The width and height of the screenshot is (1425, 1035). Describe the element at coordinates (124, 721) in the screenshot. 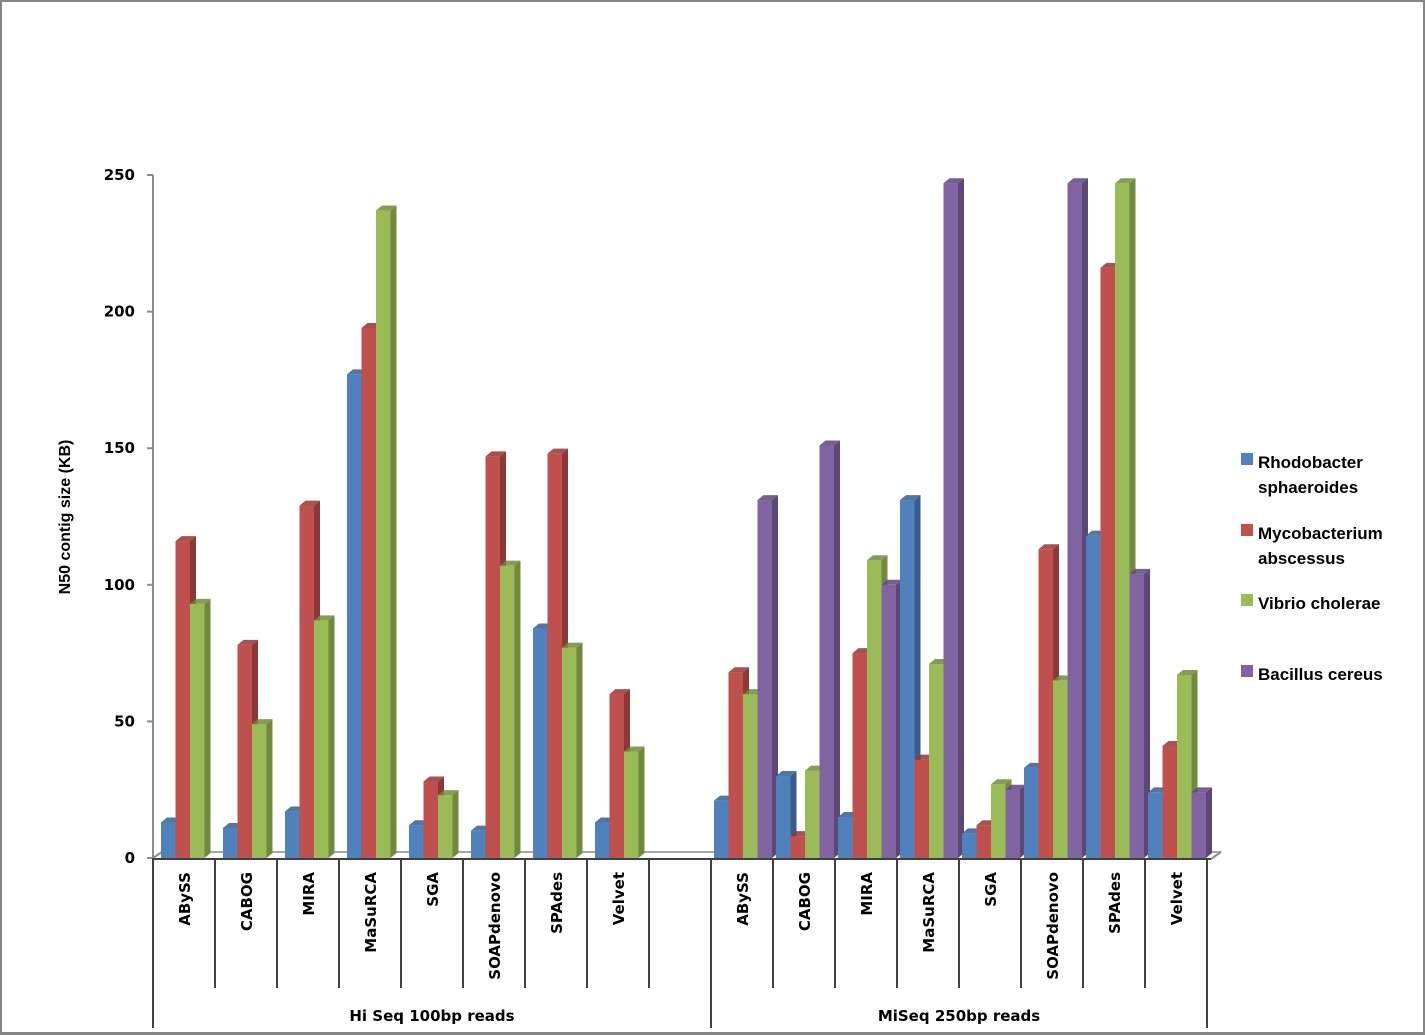

I see `y-tick-label: 50` at that location.